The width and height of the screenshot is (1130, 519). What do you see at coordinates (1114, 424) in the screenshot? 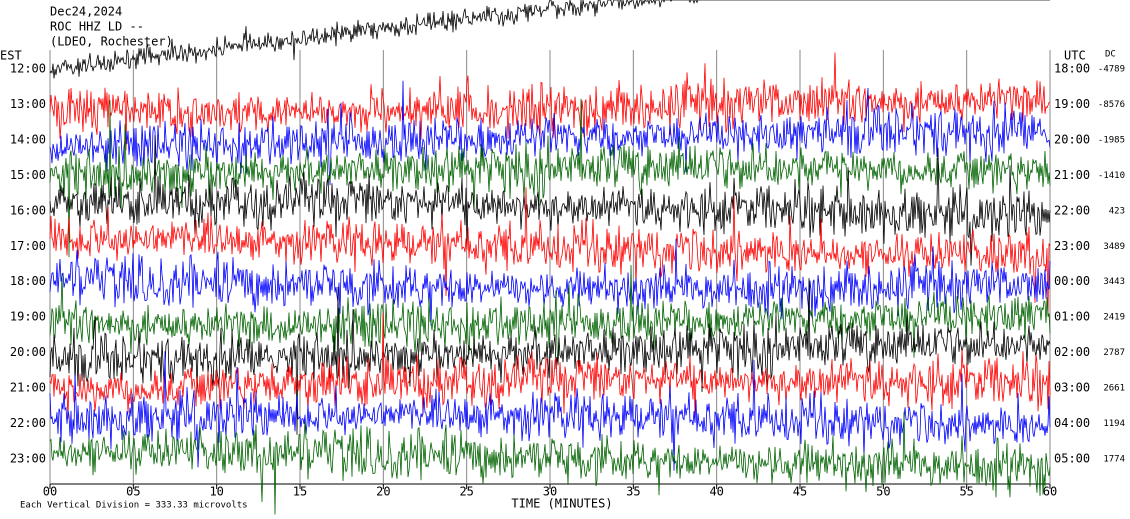
I see `dc-value: 1194` at bounding box center [1114, 424].